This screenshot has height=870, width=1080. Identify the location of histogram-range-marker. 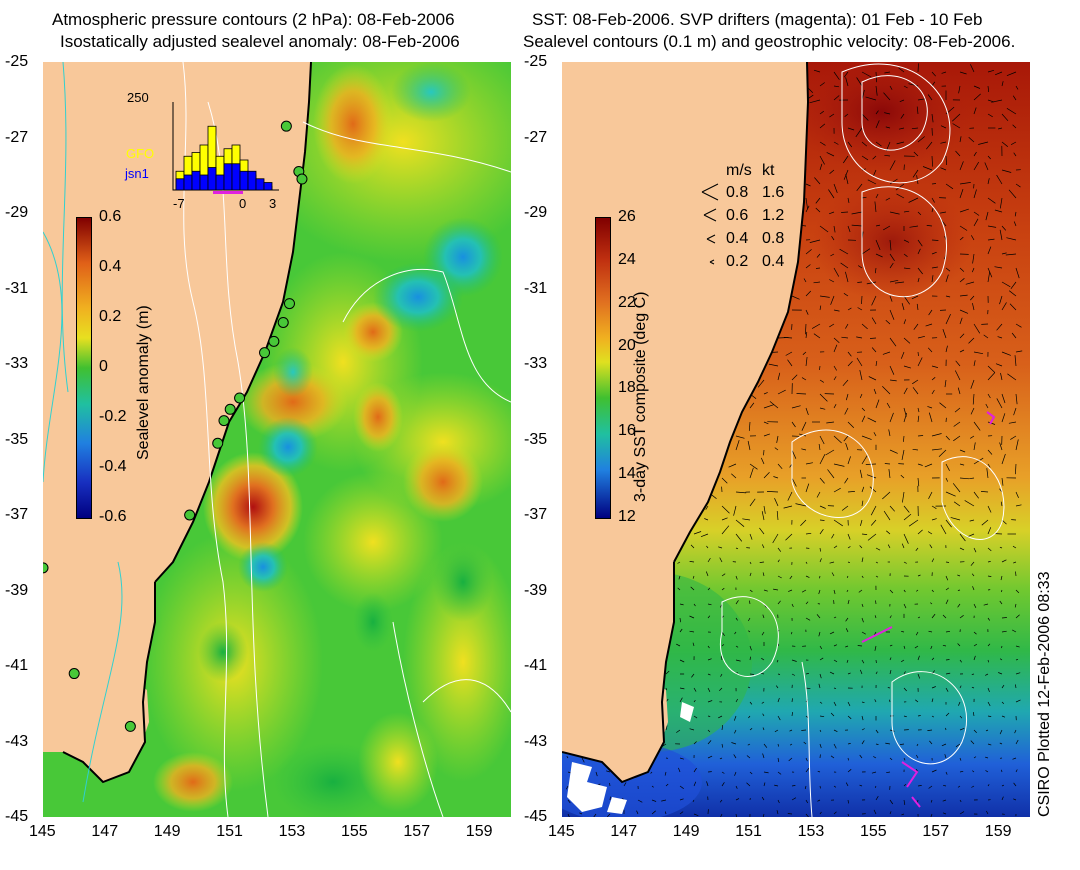
(228, 192).